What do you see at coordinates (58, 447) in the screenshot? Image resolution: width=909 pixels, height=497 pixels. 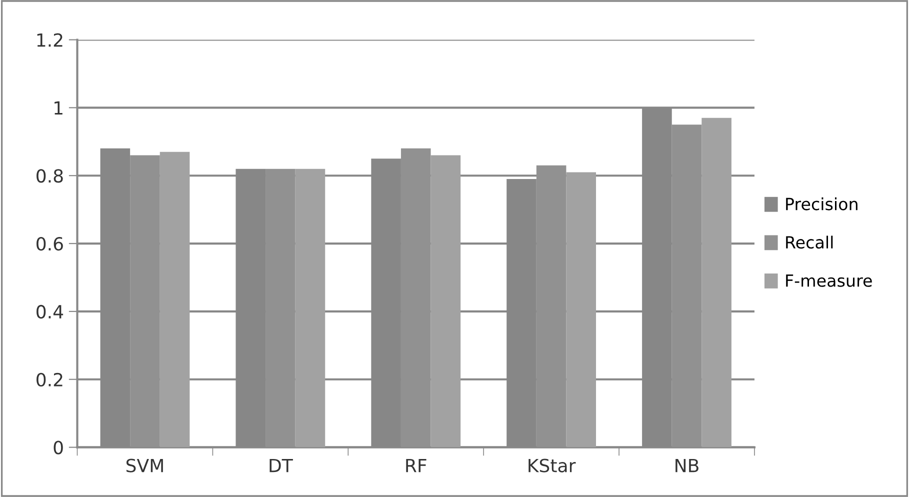 I see `y-tick-label: 0` at bounding box center [58, 447].